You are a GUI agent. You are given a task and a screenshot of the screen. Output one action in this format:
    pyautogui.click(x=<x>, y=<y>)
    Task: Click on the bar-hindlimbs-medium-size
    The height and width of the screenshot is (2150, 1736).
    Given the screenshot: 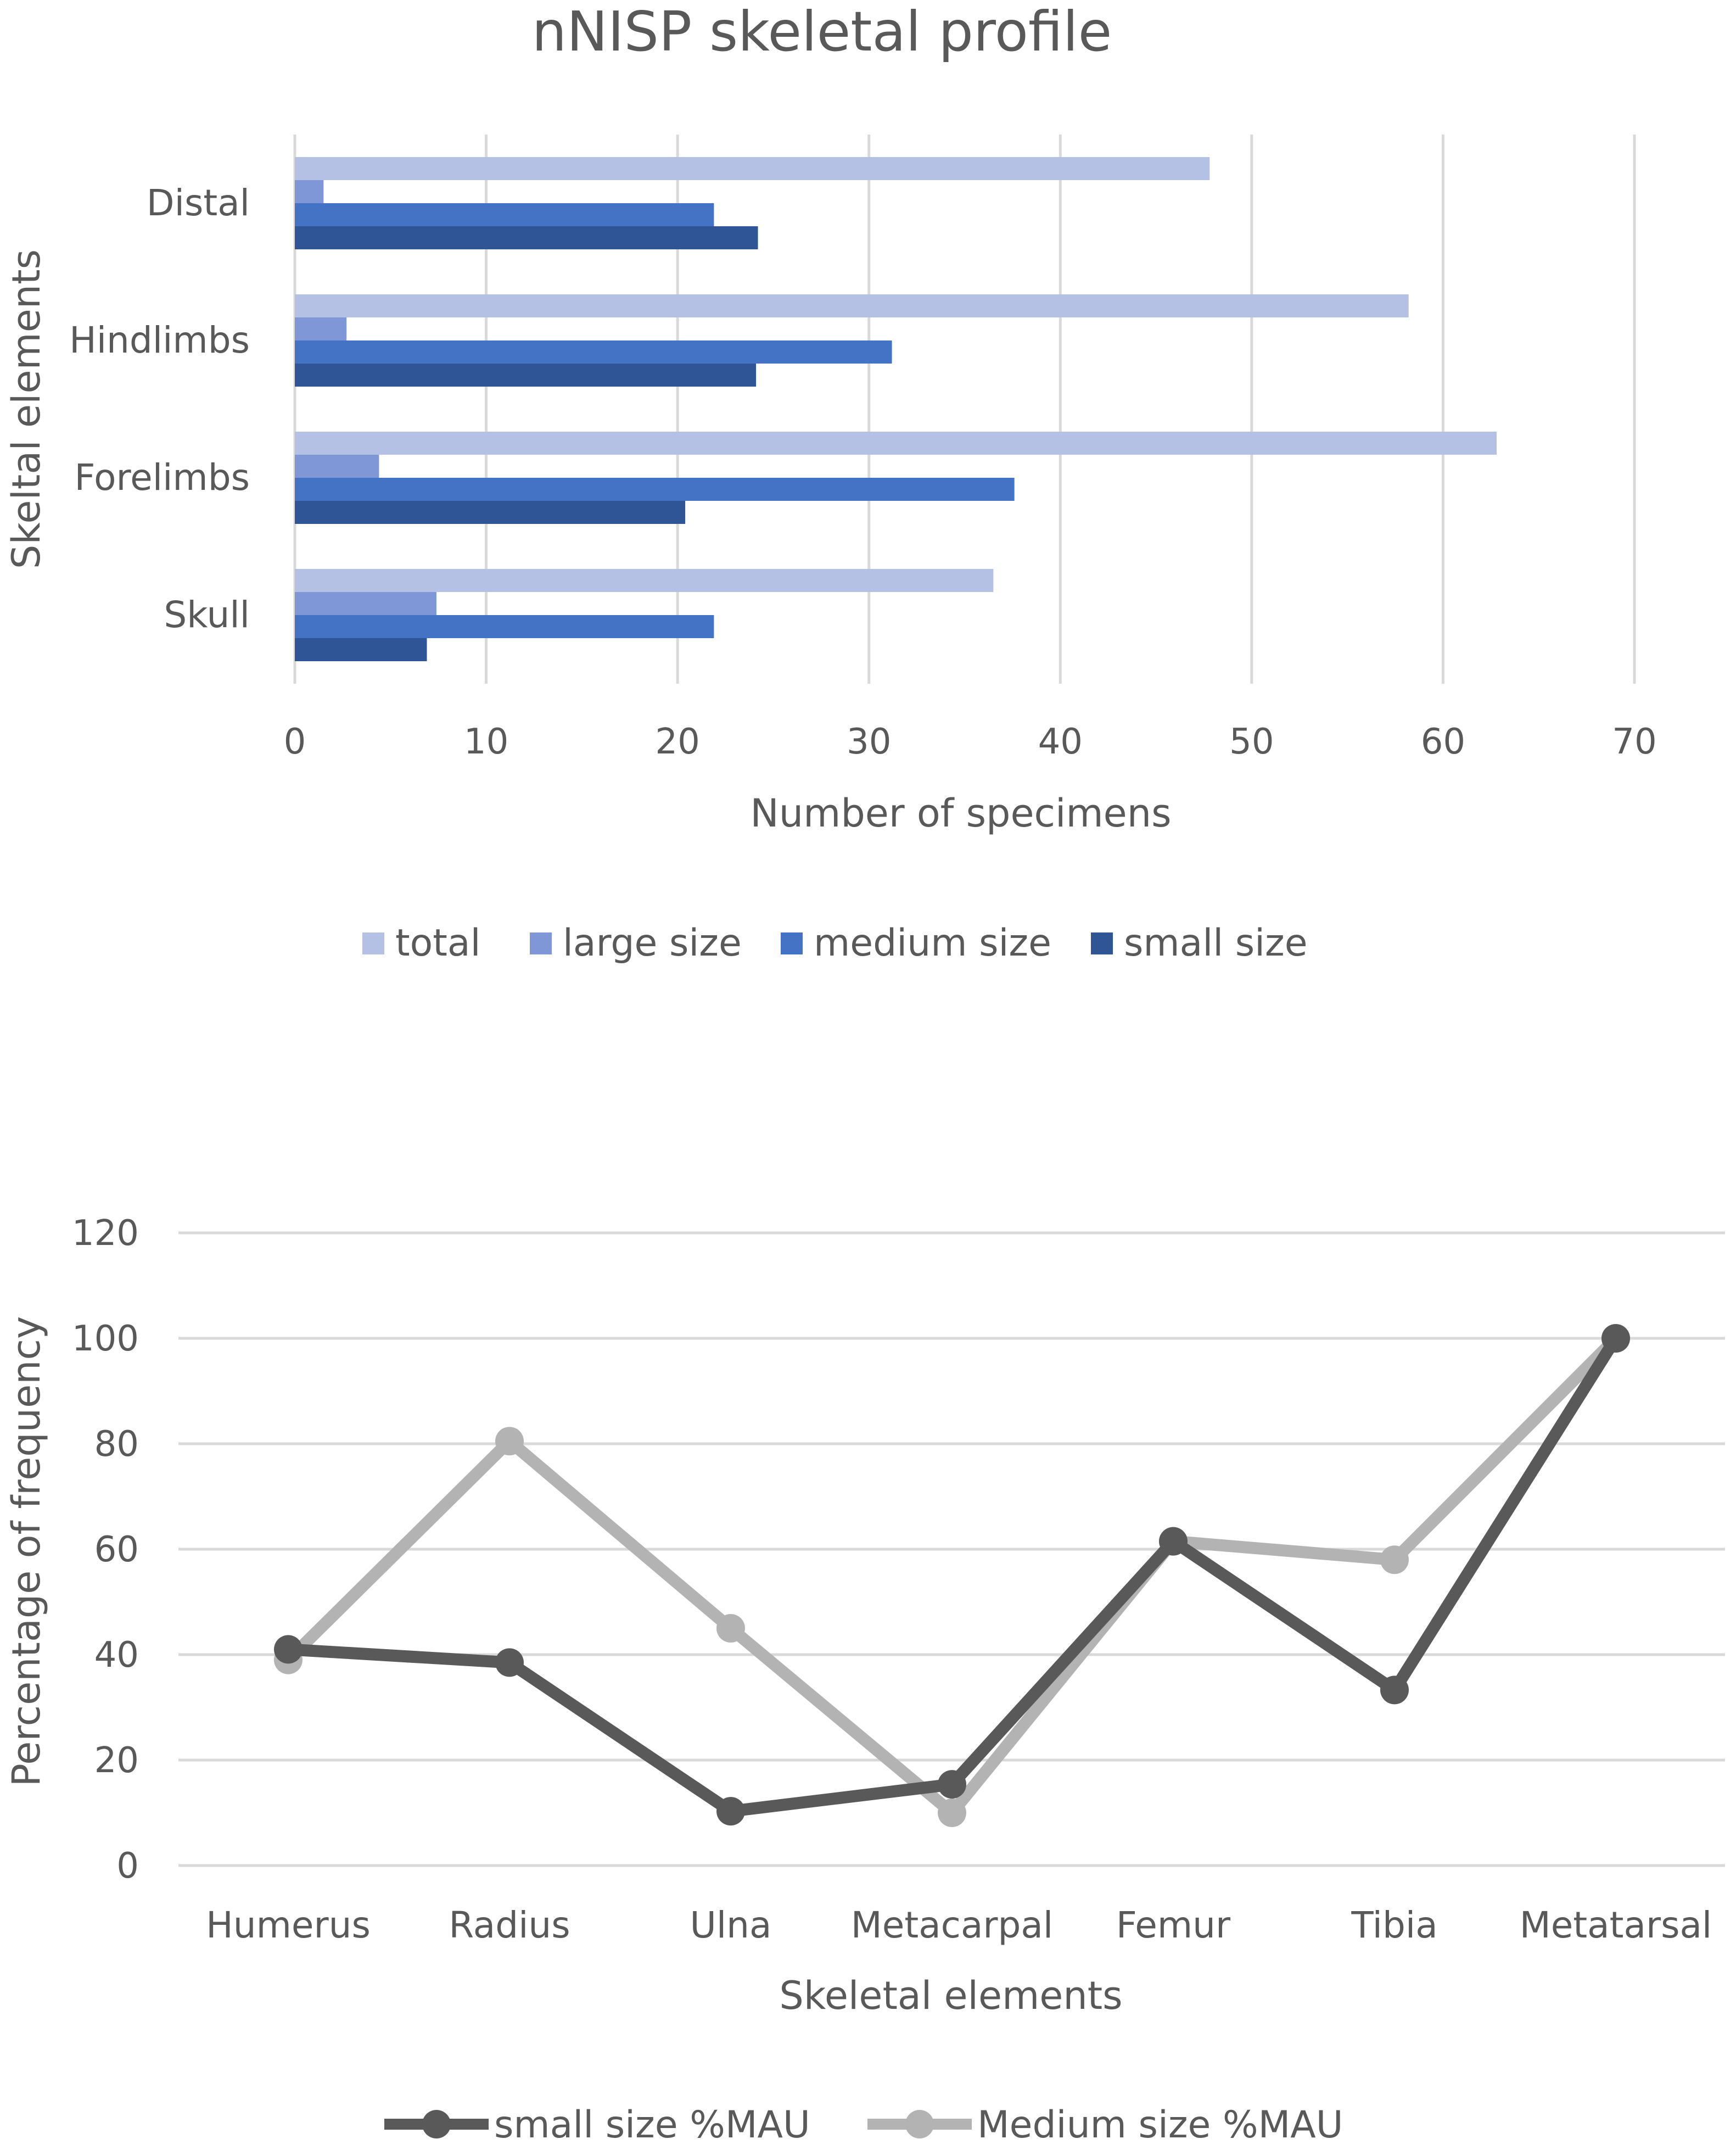 What is the action you would take?
    pyautogui.click(x=593, y=352)
    